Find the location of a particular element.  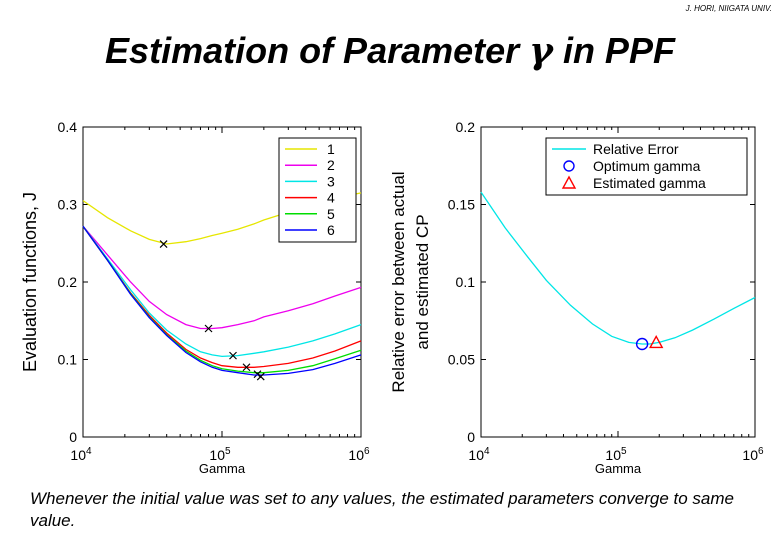

slide-title: Estimation of Parameter γ in PPF is located at coordinates (390, 51).